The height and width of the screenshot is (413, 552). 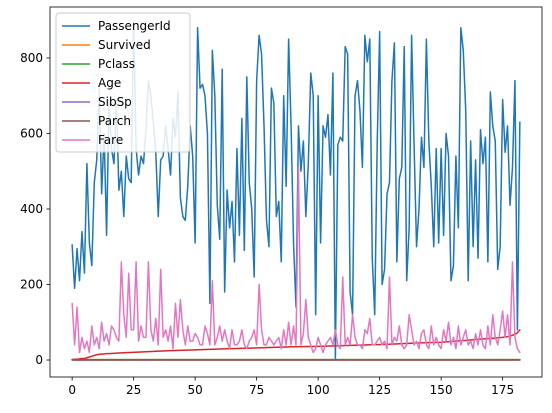 What do you see at coordinates (31, 133) in the screenshot?
I see `y-tick-label: 600` at bounding box center [31, 133].